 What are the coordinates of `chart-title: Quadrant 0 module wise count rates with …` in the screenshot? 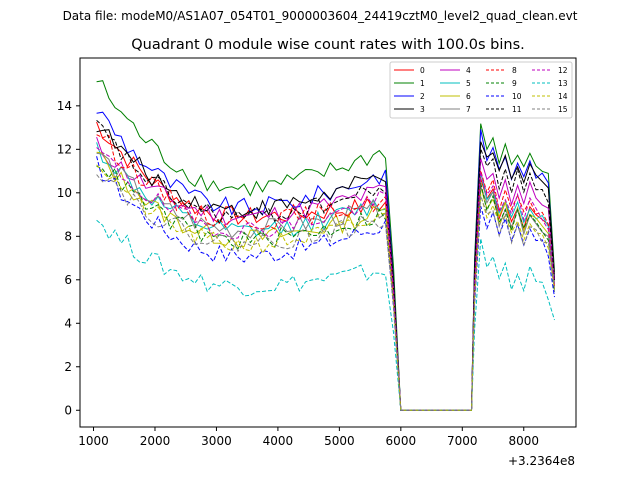 It's located at (328, 45).